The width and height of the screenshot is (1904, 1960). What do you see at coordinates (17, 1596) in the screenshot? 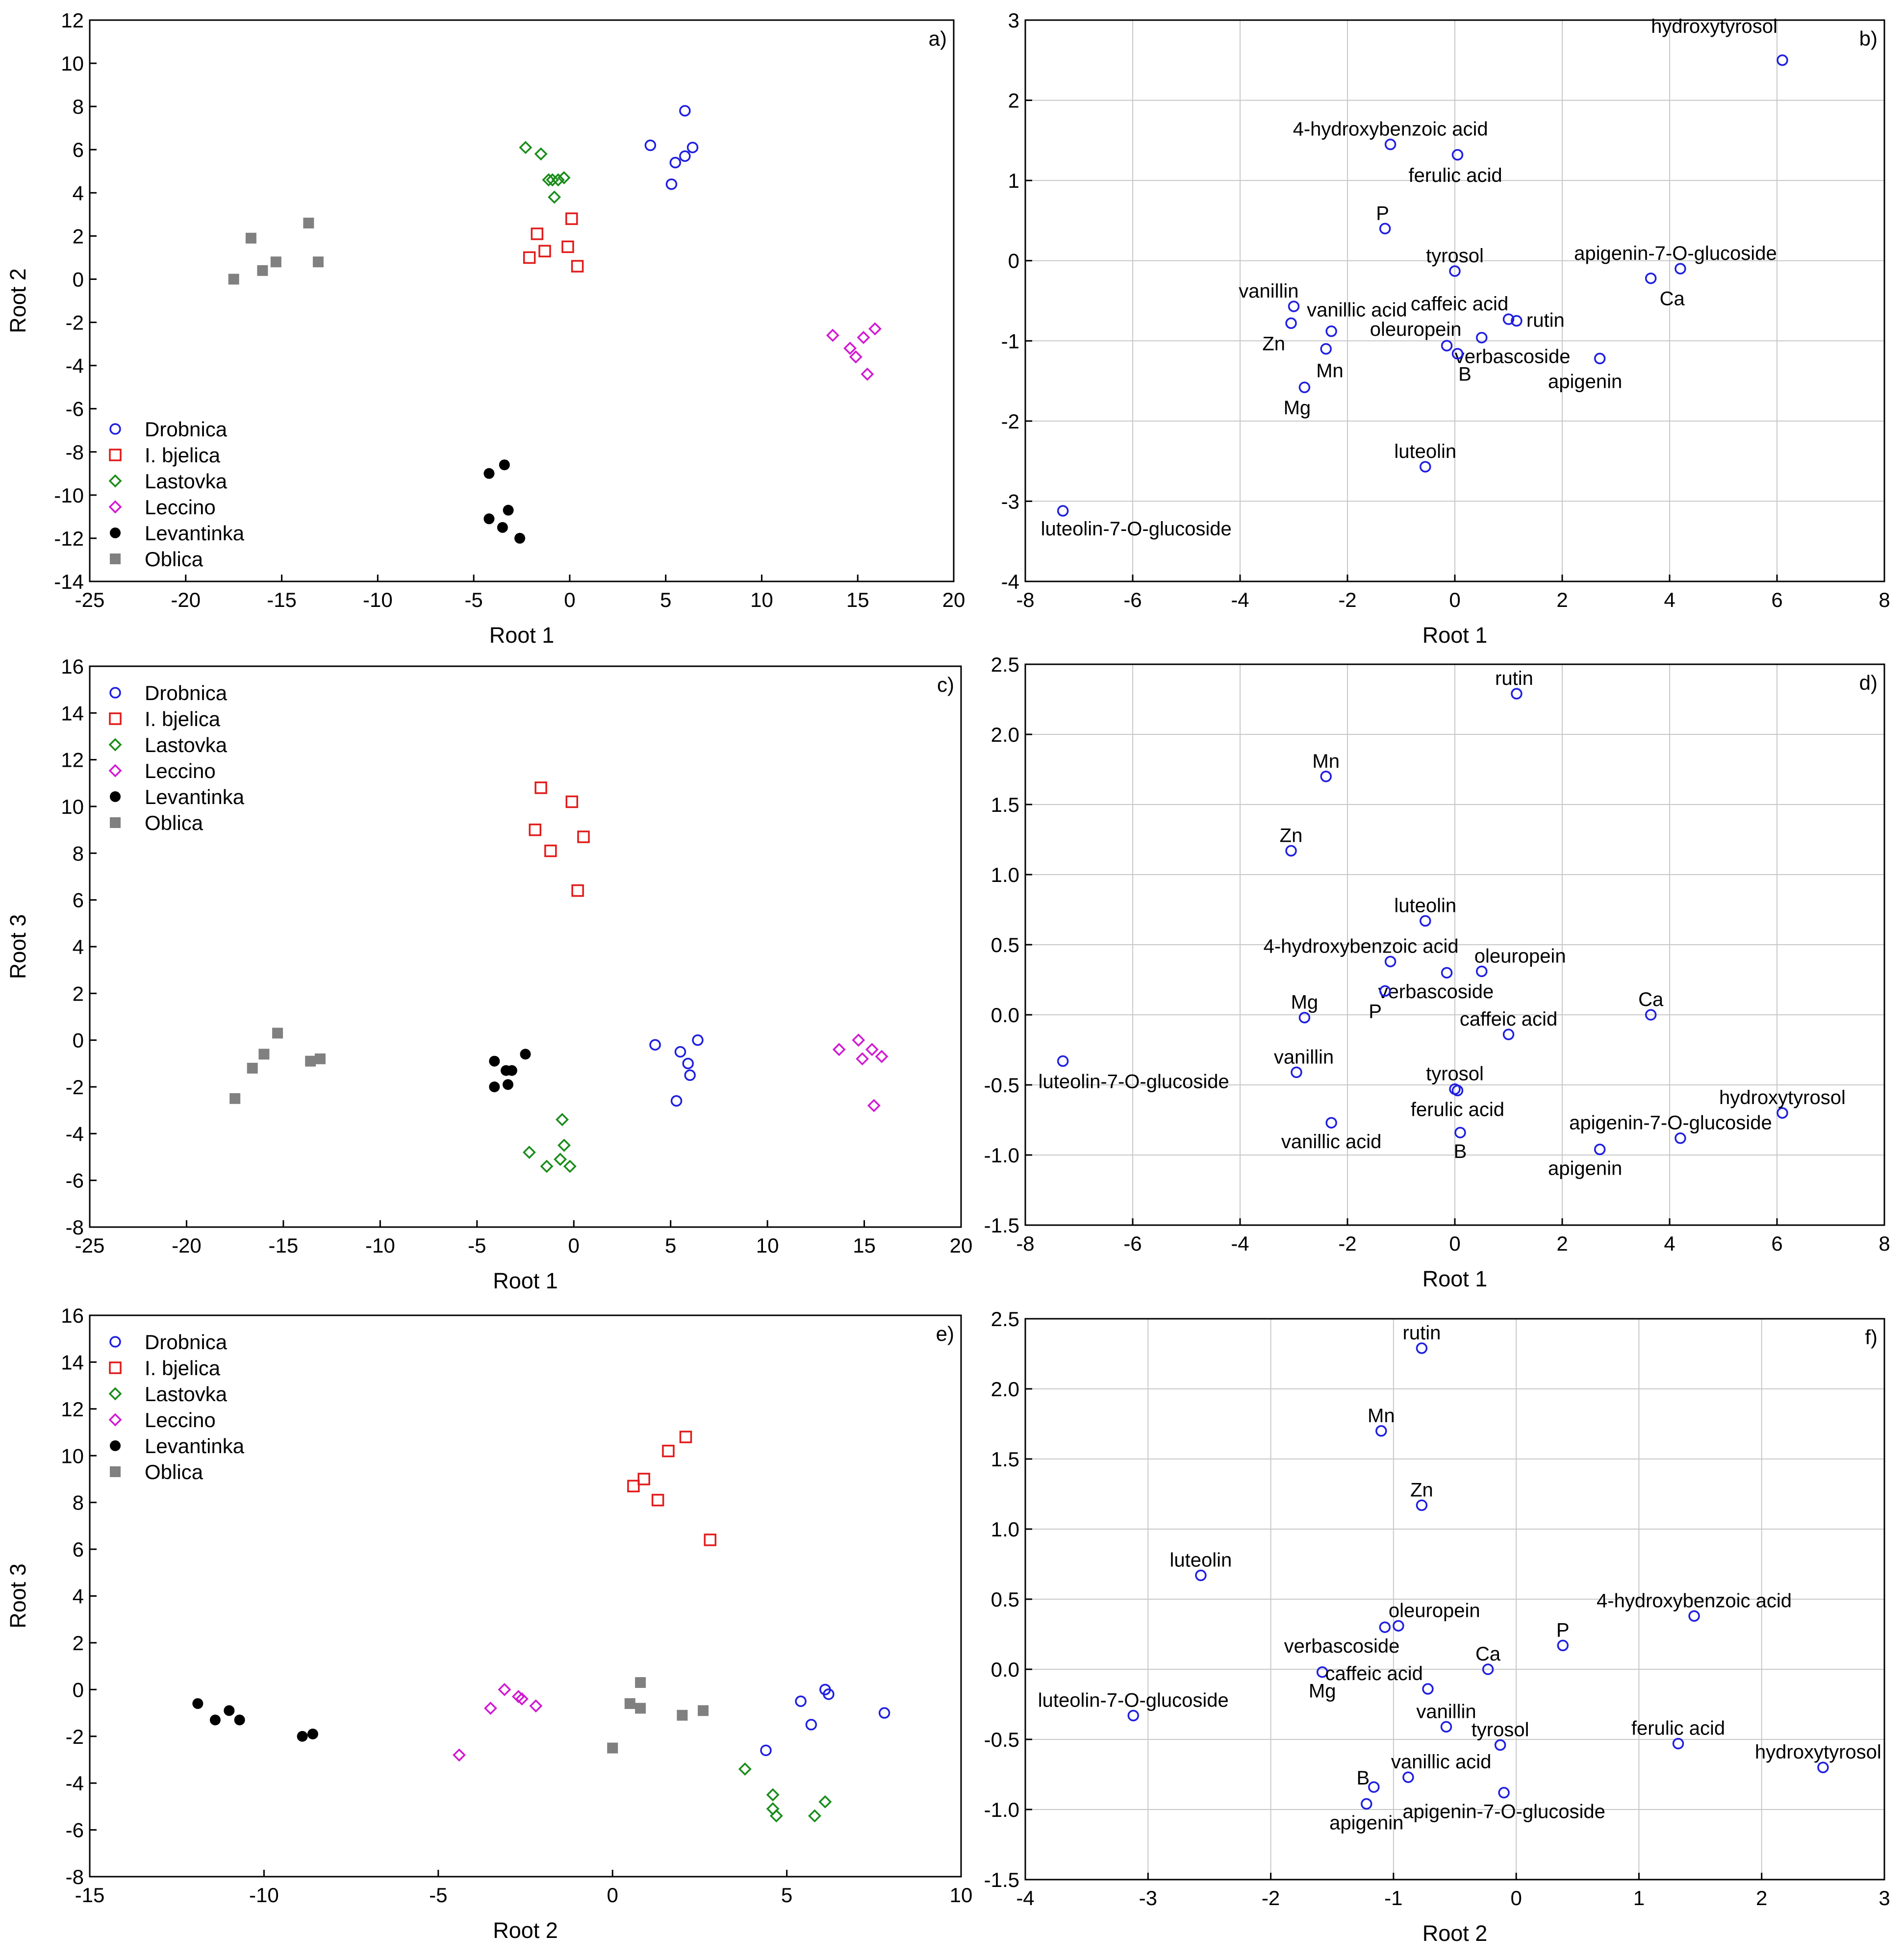
I see `y-axis-title: Root 3` at bounding box center [17, 1596].